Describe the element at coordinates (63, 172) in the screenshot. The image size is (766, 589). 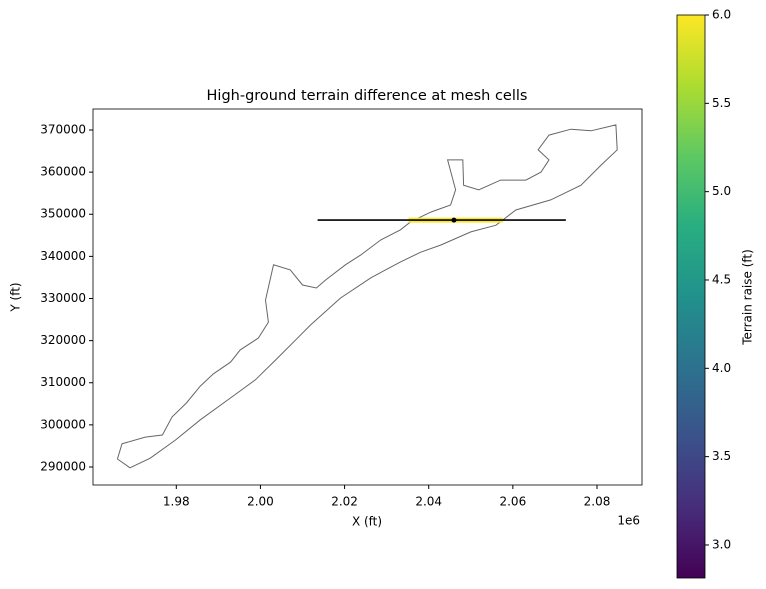
I see `y-tick-label: 360000` at that location.